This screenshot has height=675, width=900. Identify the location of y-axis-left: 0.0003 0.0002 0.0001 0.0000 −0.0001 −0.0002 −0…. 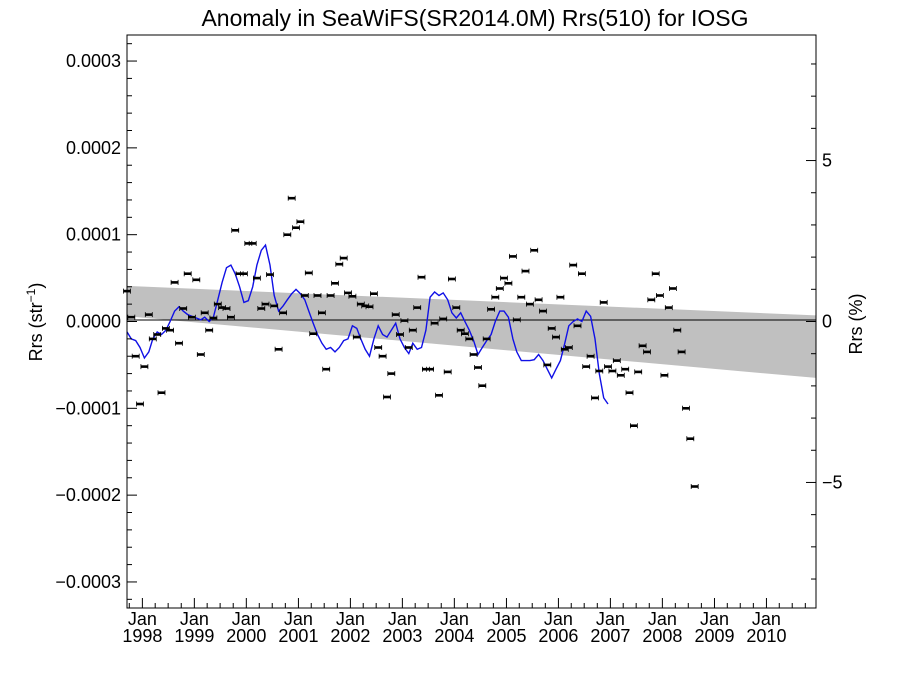
(96, 321).